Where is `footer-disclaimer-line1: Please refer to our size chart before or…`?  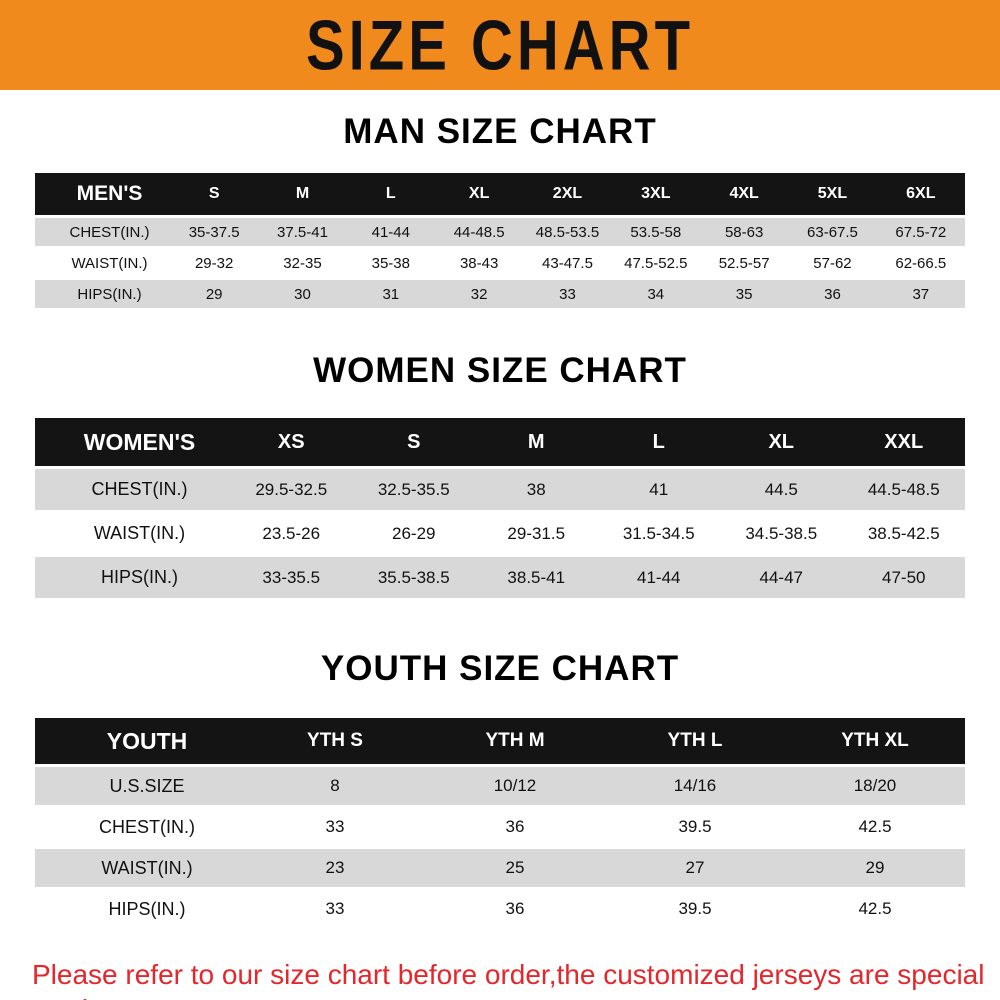
footer-disclaimer-line1: Please refer to our size chart before or… is located at coordinates (508, 979).